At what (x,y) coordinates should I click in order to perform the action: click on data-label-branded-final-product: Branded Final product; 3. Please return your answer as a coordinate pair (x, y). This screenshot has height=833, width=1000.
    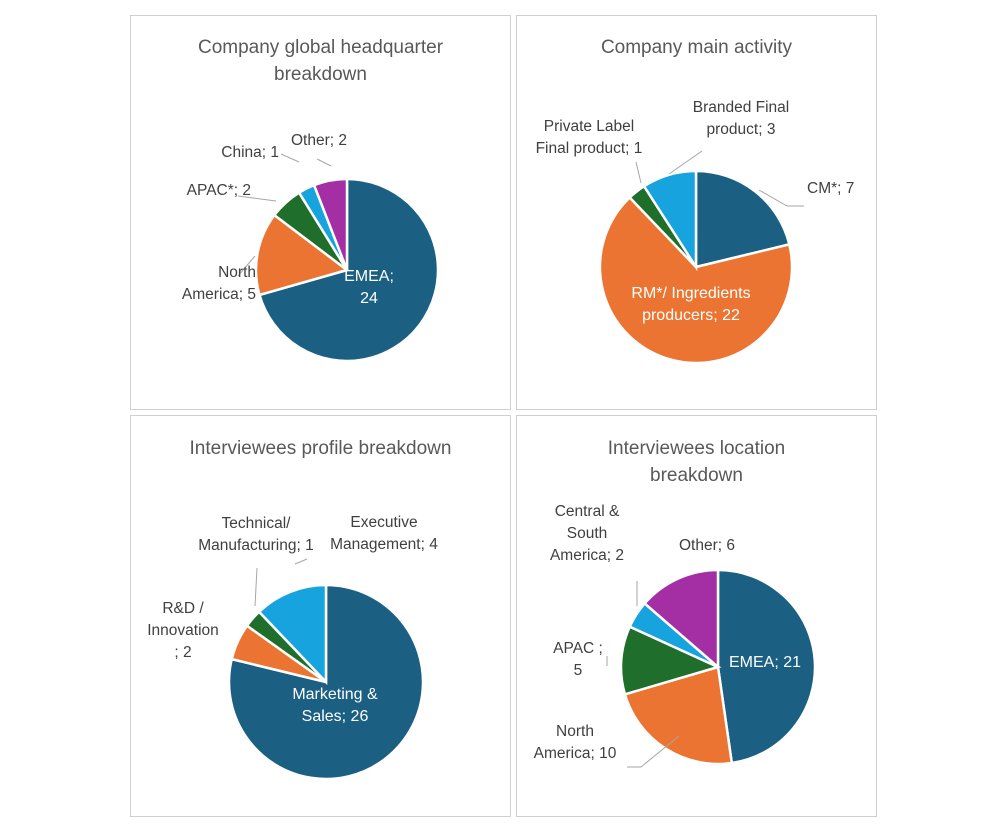
    Looking at the image, I should click on (741, 118).